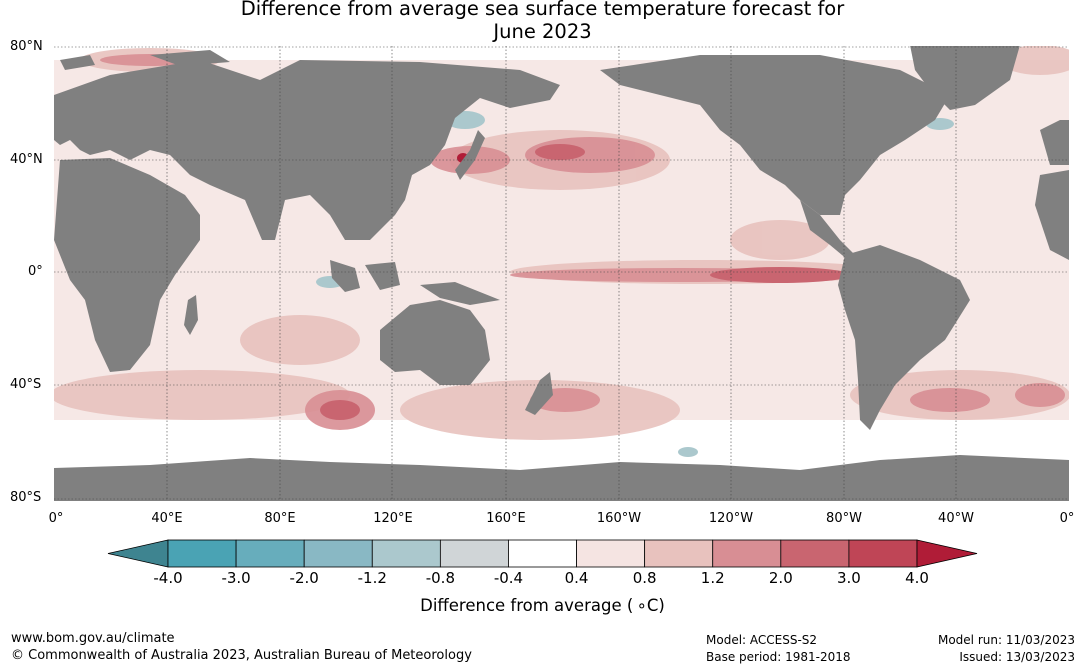  Describe the element at coordinates (762, 640) in the screenshot. I see `footer-model: Model: ACCESS-S2` at that location.